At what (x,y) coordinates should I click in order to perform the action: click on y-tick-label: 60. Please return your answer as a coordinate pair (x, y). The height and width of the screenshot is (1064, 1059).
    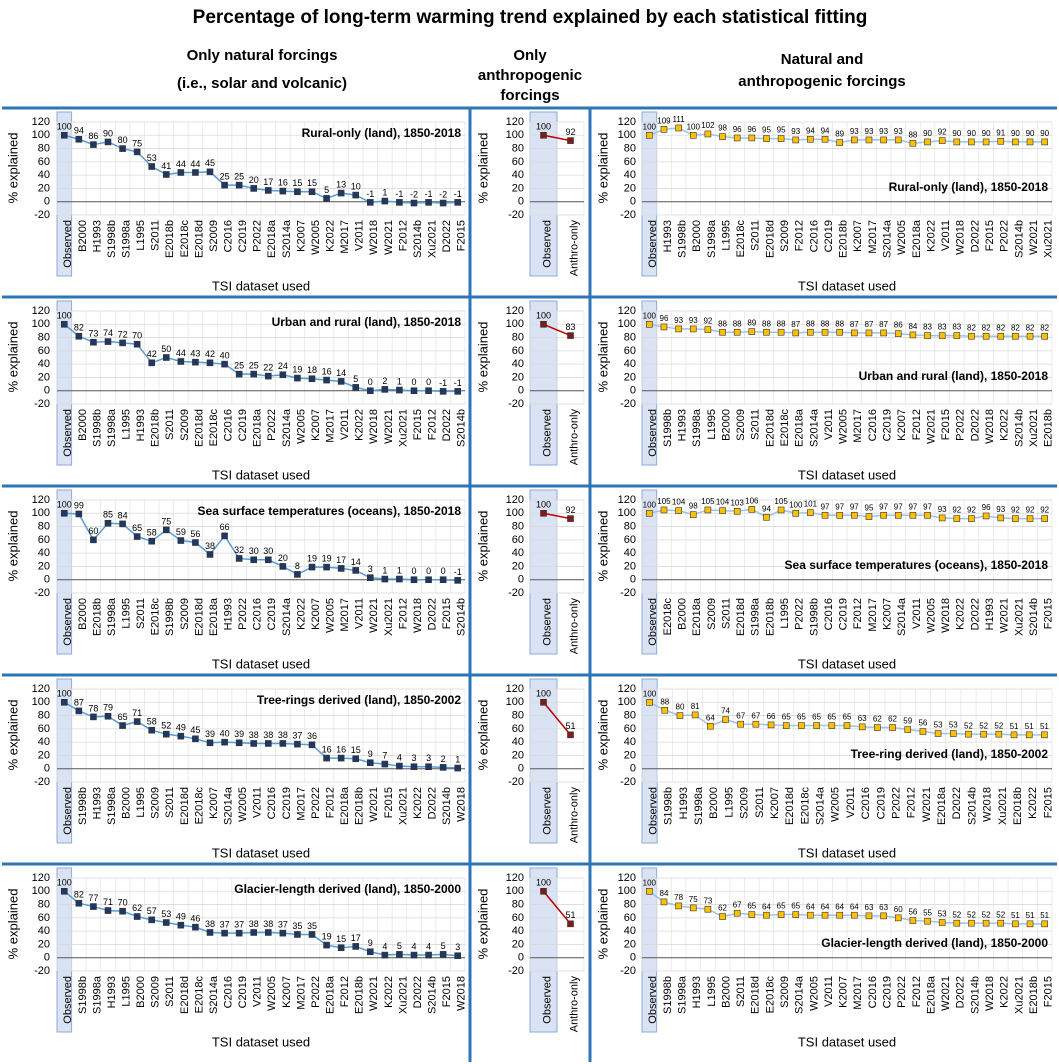
    Looking at the image, I should click on (518, 729).